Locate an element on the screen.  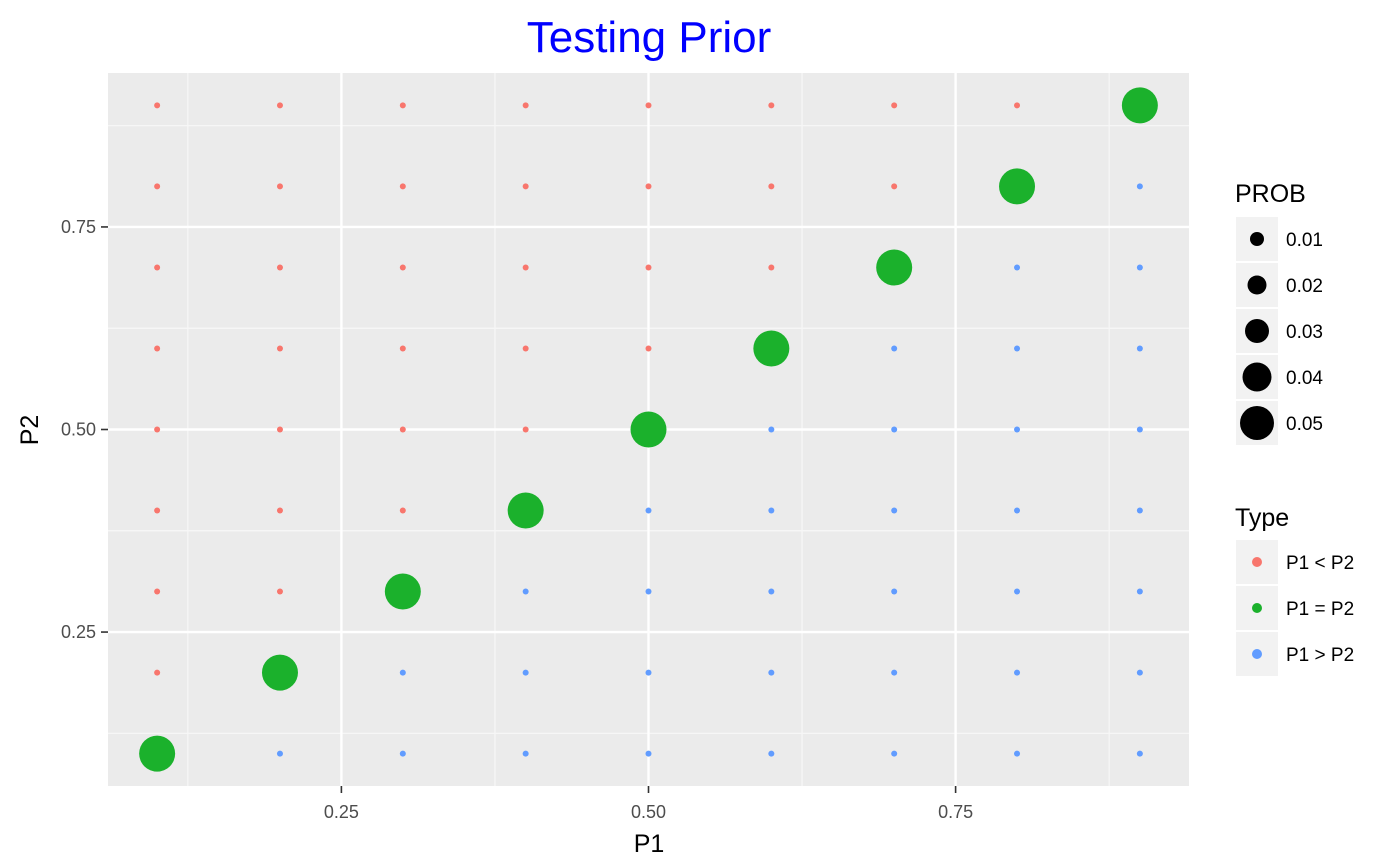
legend-type-title: Type is located at coordinates (1262, 518).